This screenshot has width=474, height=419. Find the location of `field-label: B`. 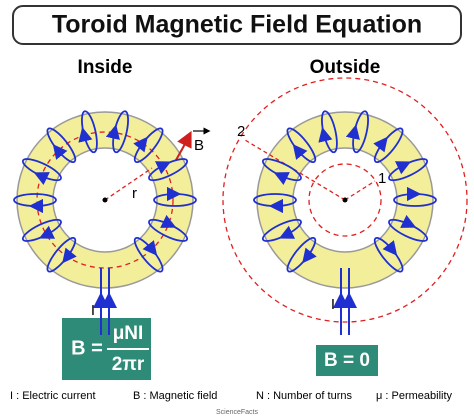

field-label: B is located at coordinates (199, 145).